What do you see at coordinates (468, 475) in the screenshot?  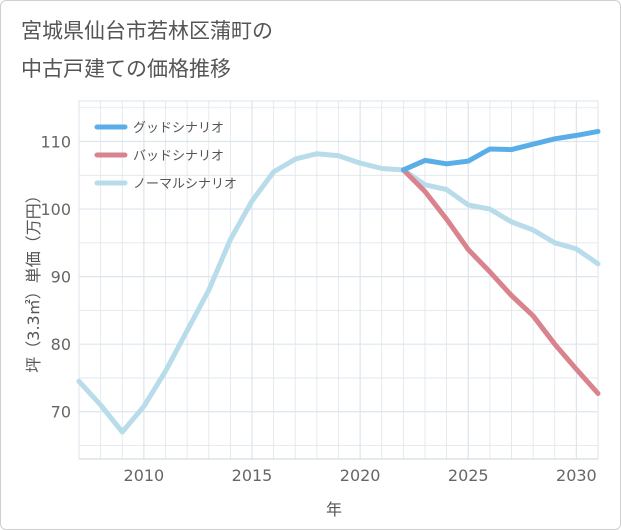 I see `x-tick-label: 2025` at bounding box center [468, 475].